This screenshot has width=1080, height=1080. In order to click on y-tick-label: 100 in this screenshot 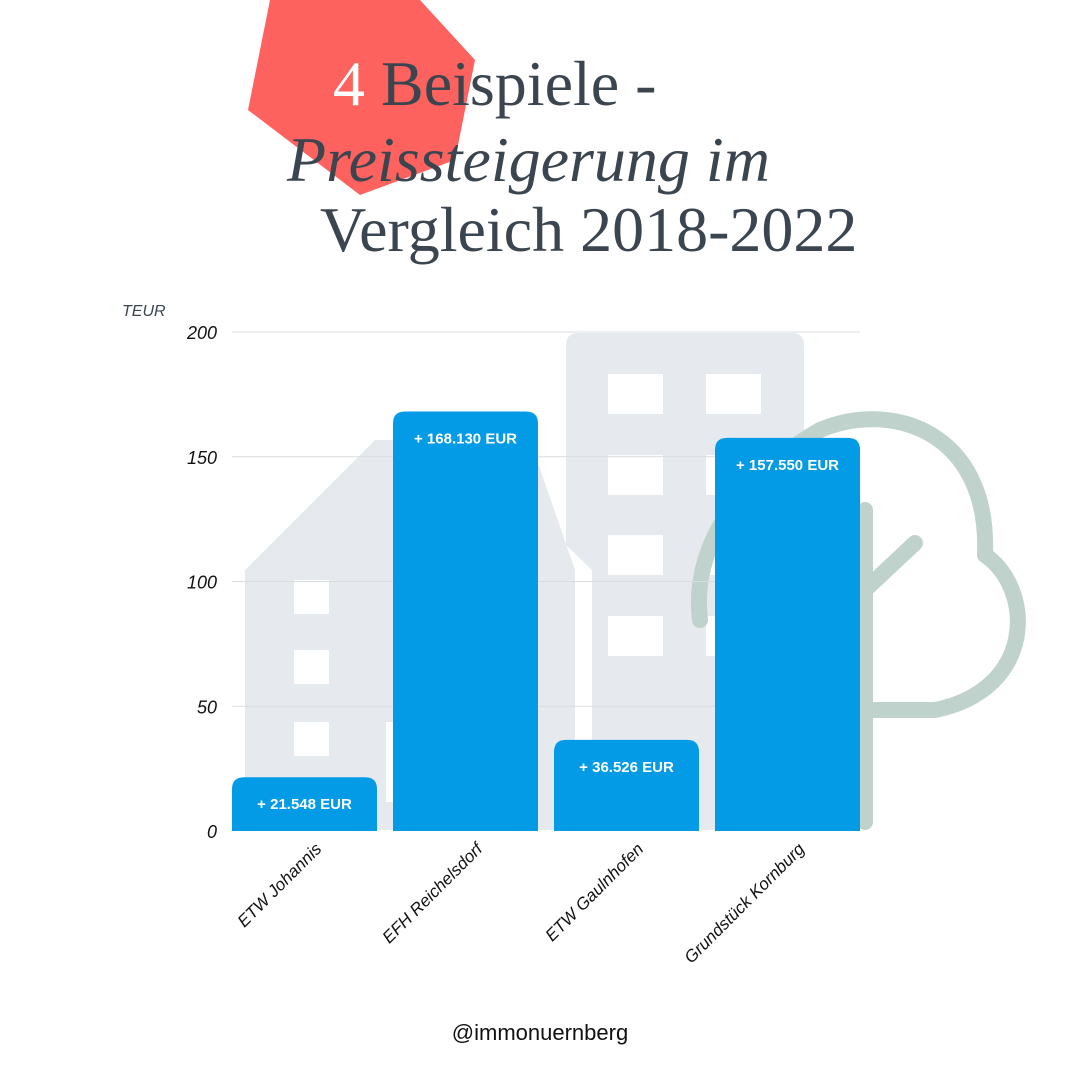, I will do `click(202, 583)`.